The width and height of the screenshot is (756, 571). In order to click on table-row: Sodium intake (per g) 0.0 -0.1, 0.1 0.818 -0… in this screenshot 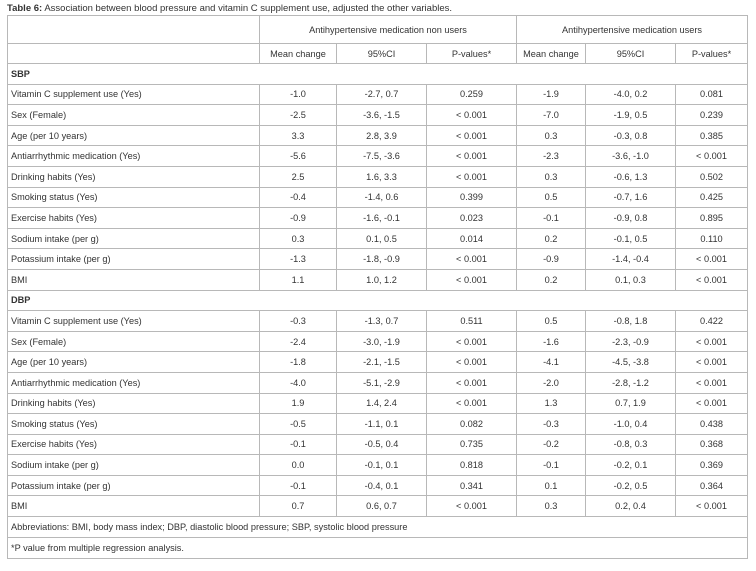, I will do `click(378, 465)`.